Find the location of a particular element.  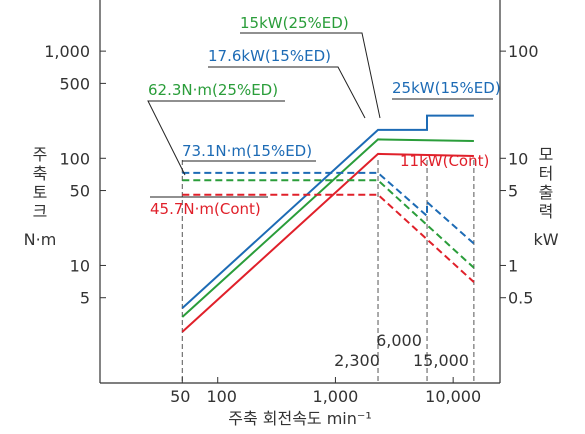

x-tick-label: 50 is located at coordinates (180, 396).